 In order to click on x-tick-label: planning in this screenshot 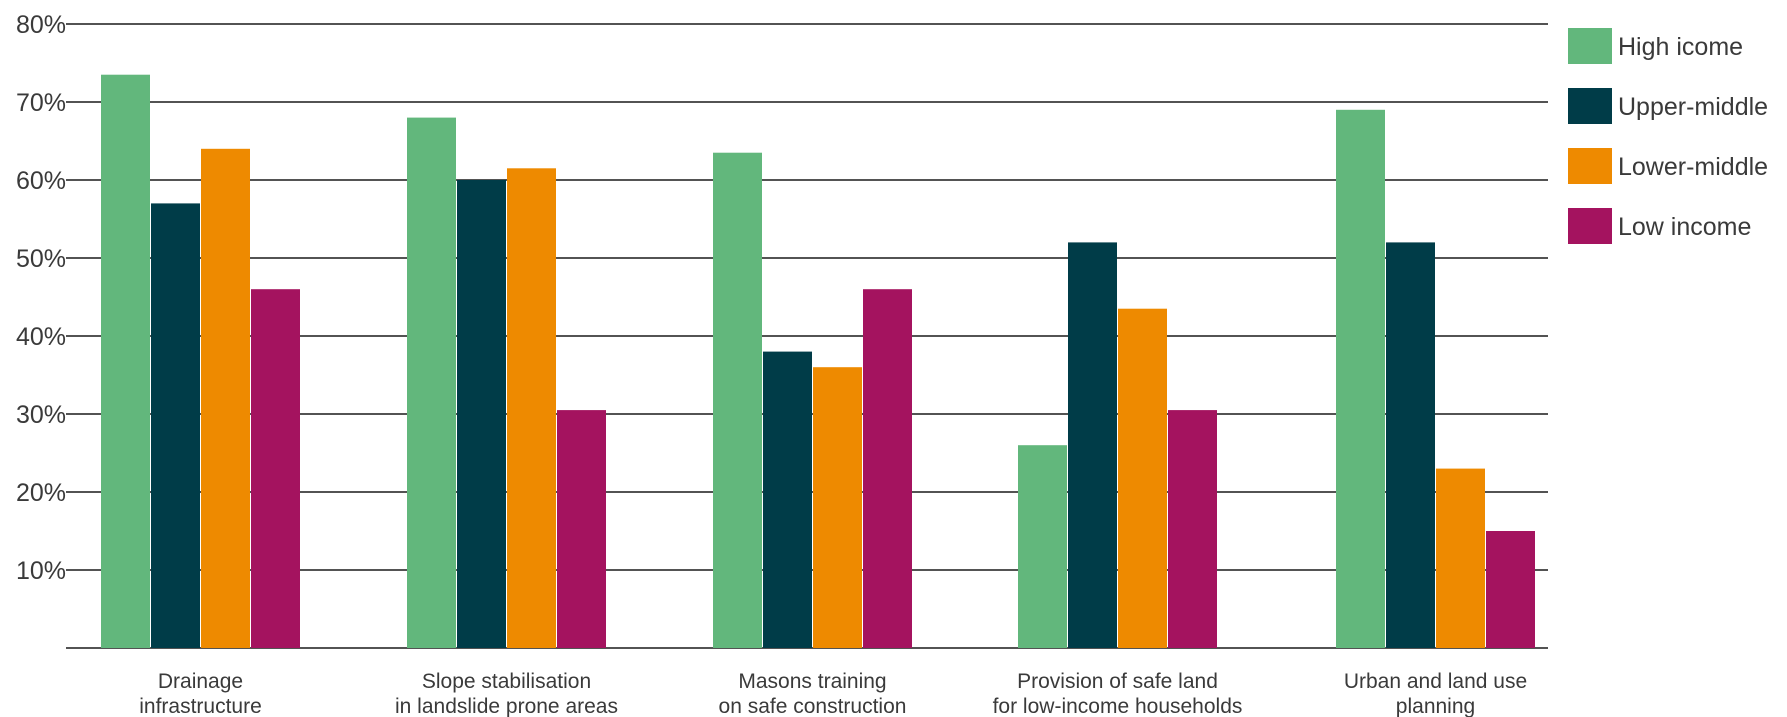, I will do `click(1435, 706)`.